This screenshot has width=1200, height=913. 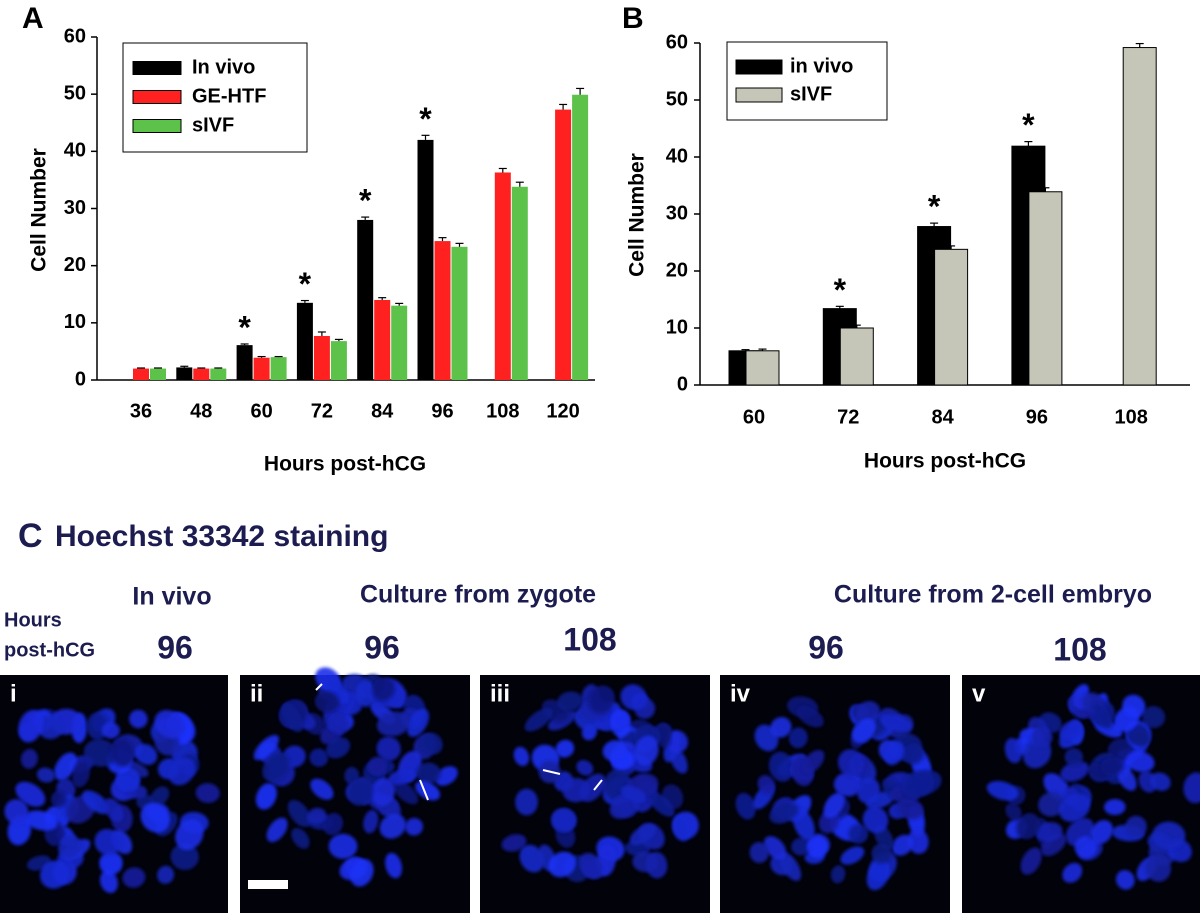 I want to click on hours-label: Hours, so click(x=33, y=620).